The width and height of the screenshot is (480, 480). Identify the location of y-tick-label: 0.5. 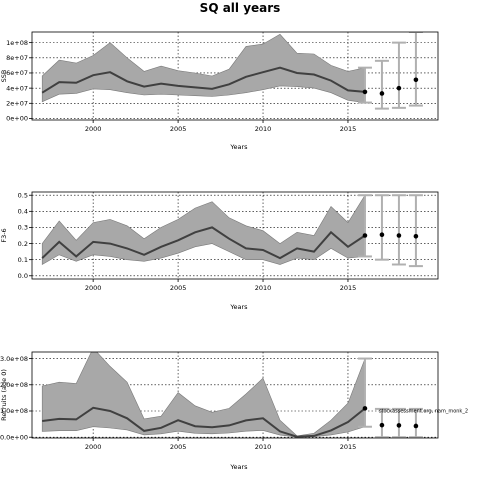
(23, 195).